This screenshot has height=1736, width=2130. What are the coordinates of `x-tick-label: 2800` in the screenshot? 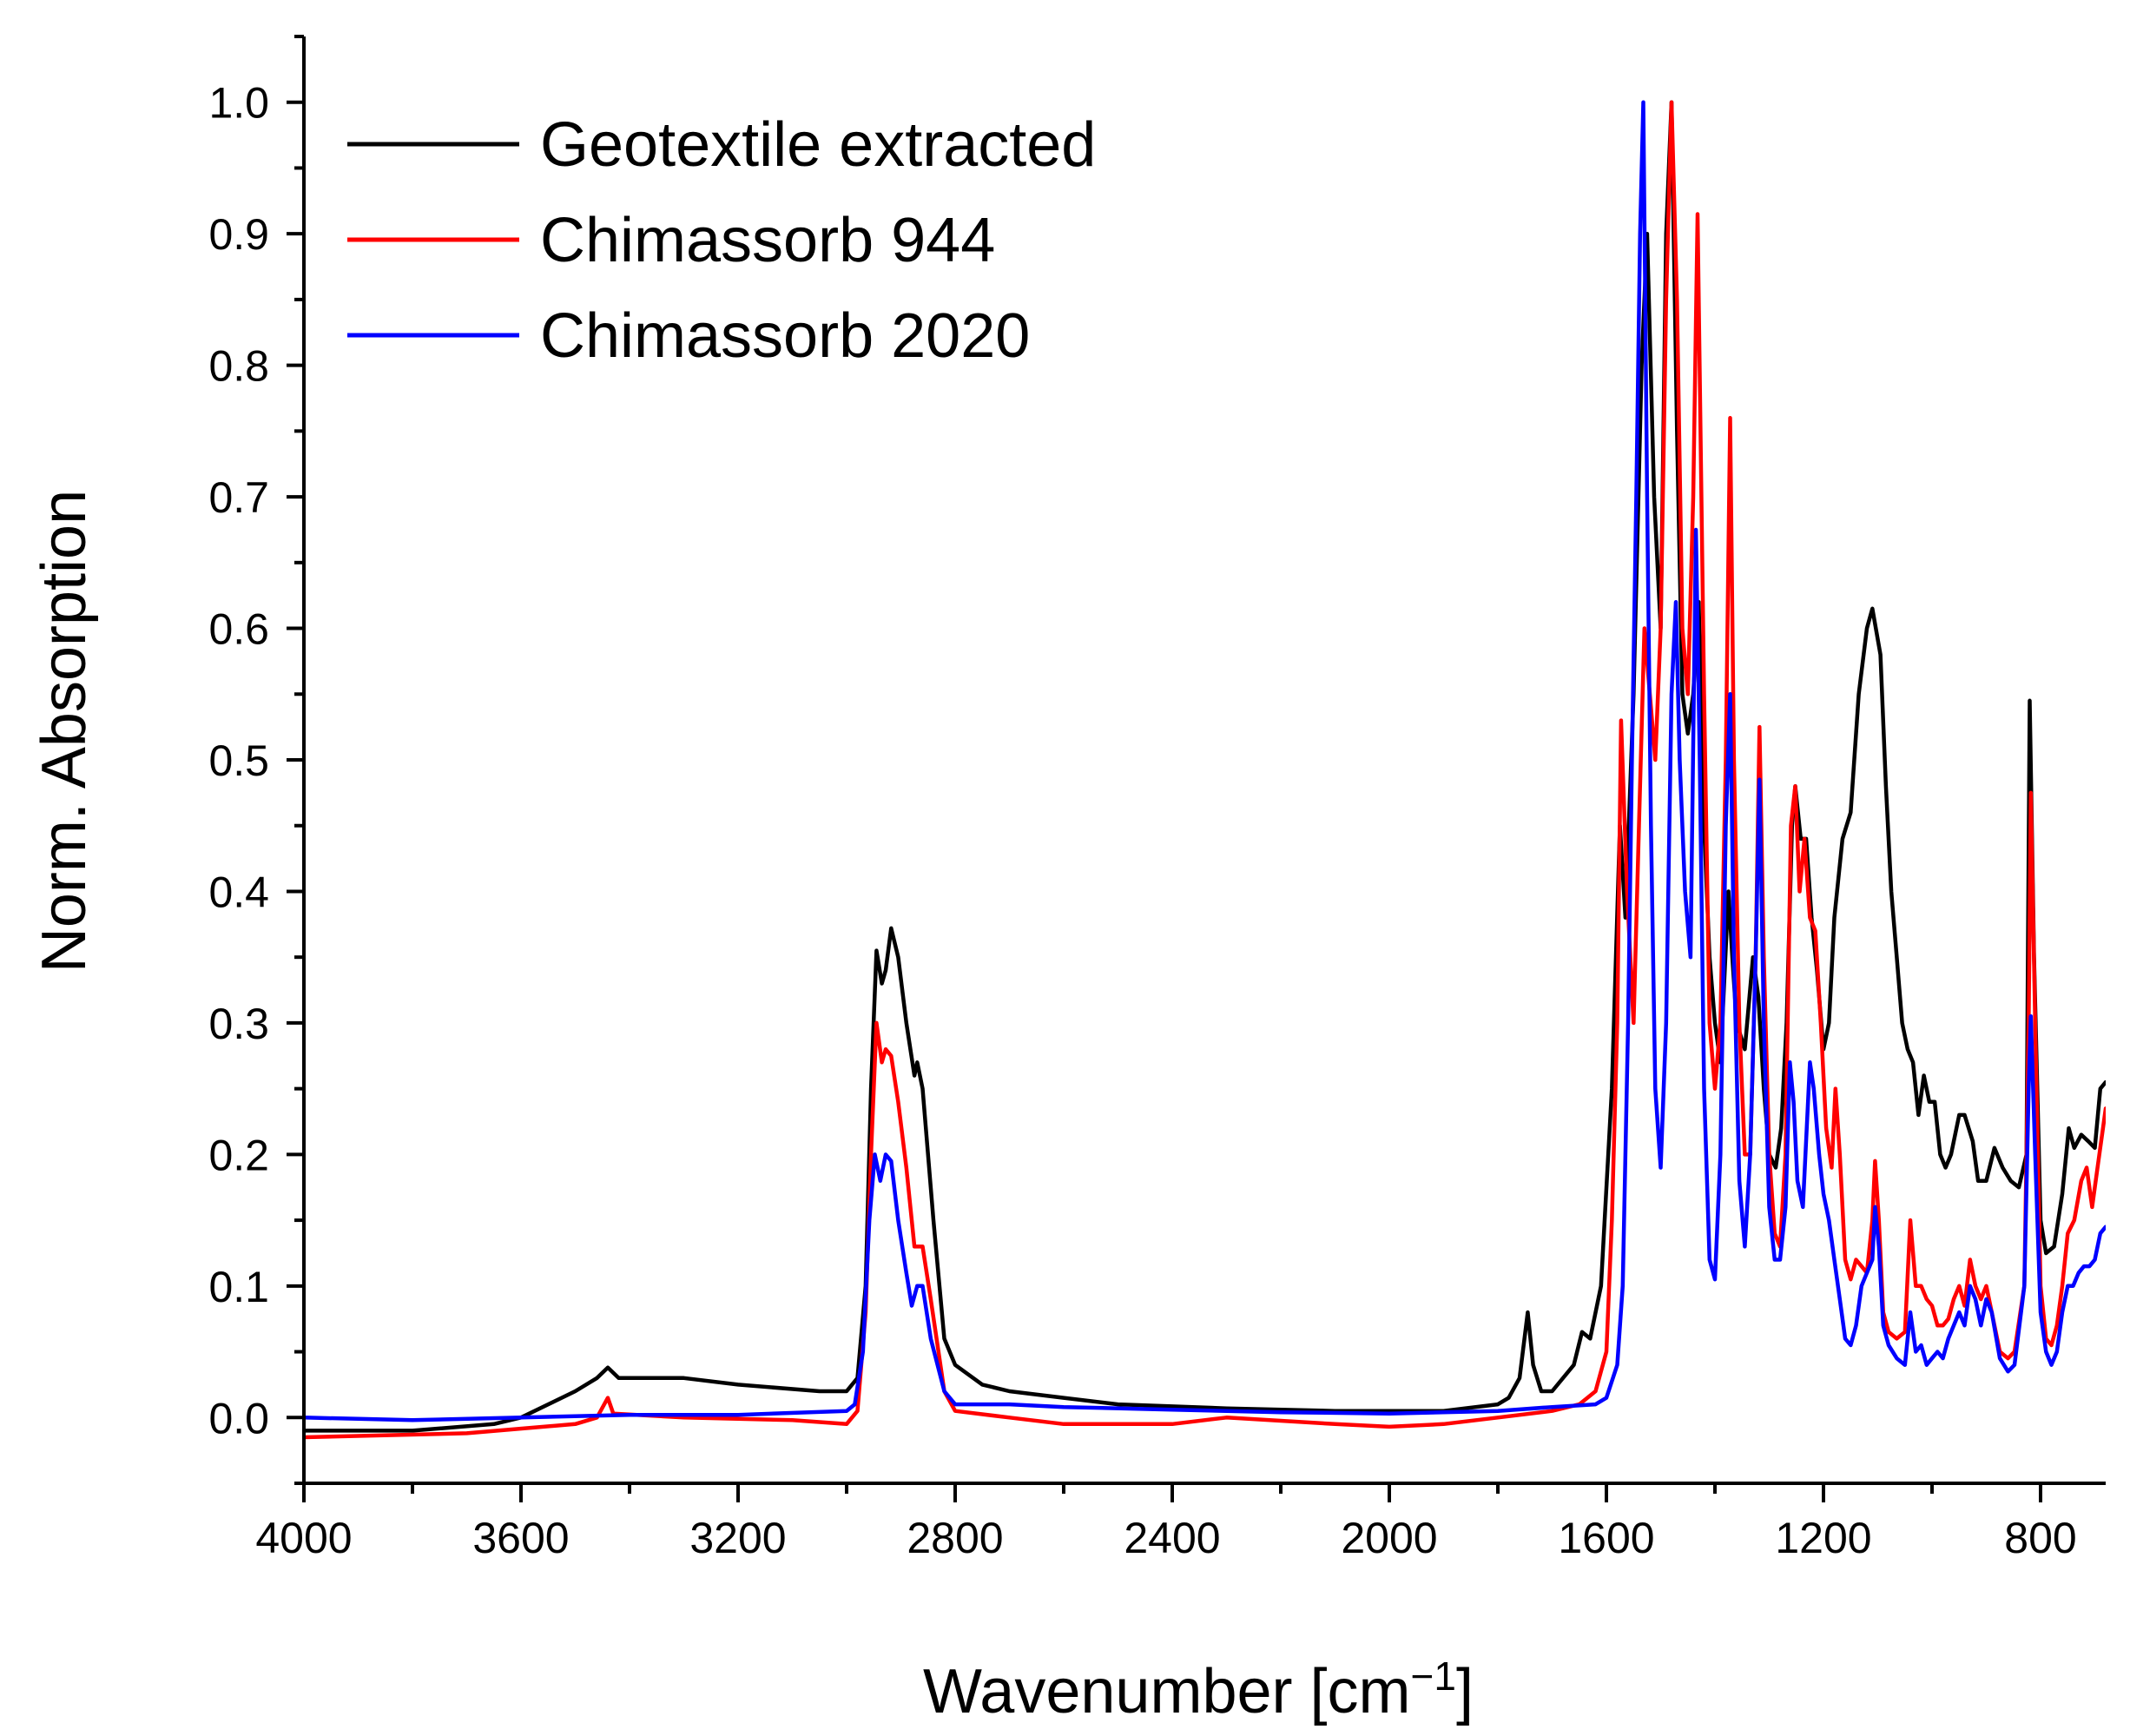 It's located at (955, 1538).